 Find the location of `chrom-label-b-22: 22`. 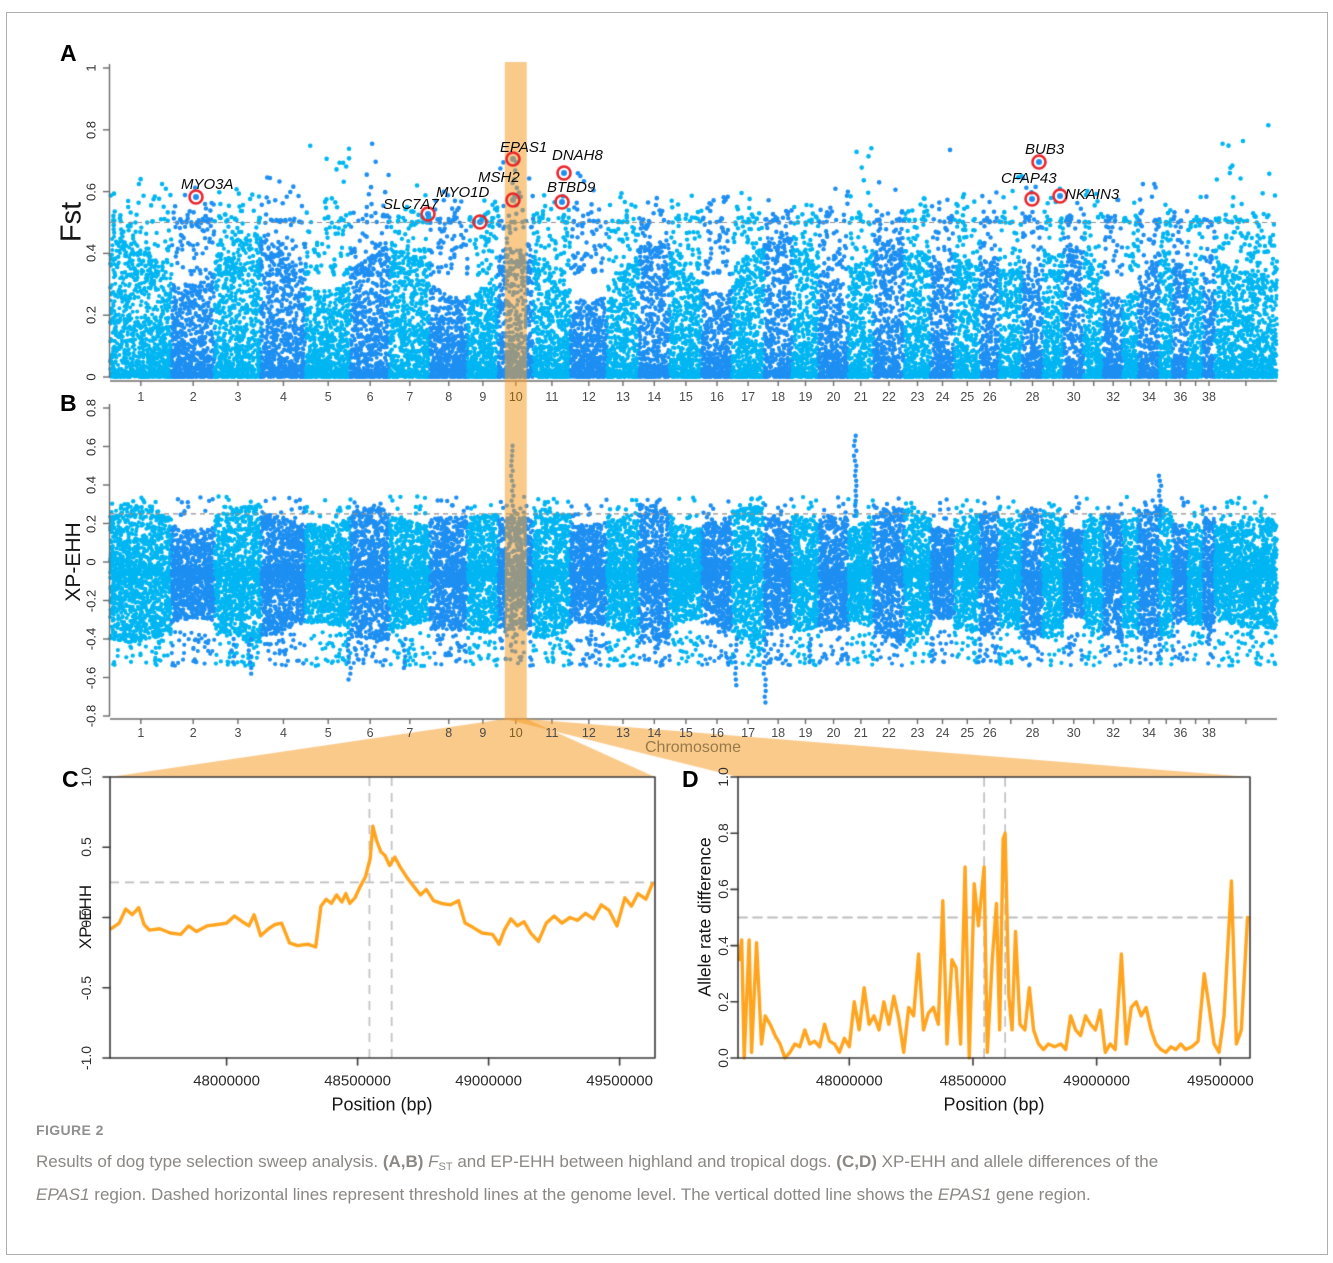

chrom-label-b-22: 22 is located at coordinates (888, 733).